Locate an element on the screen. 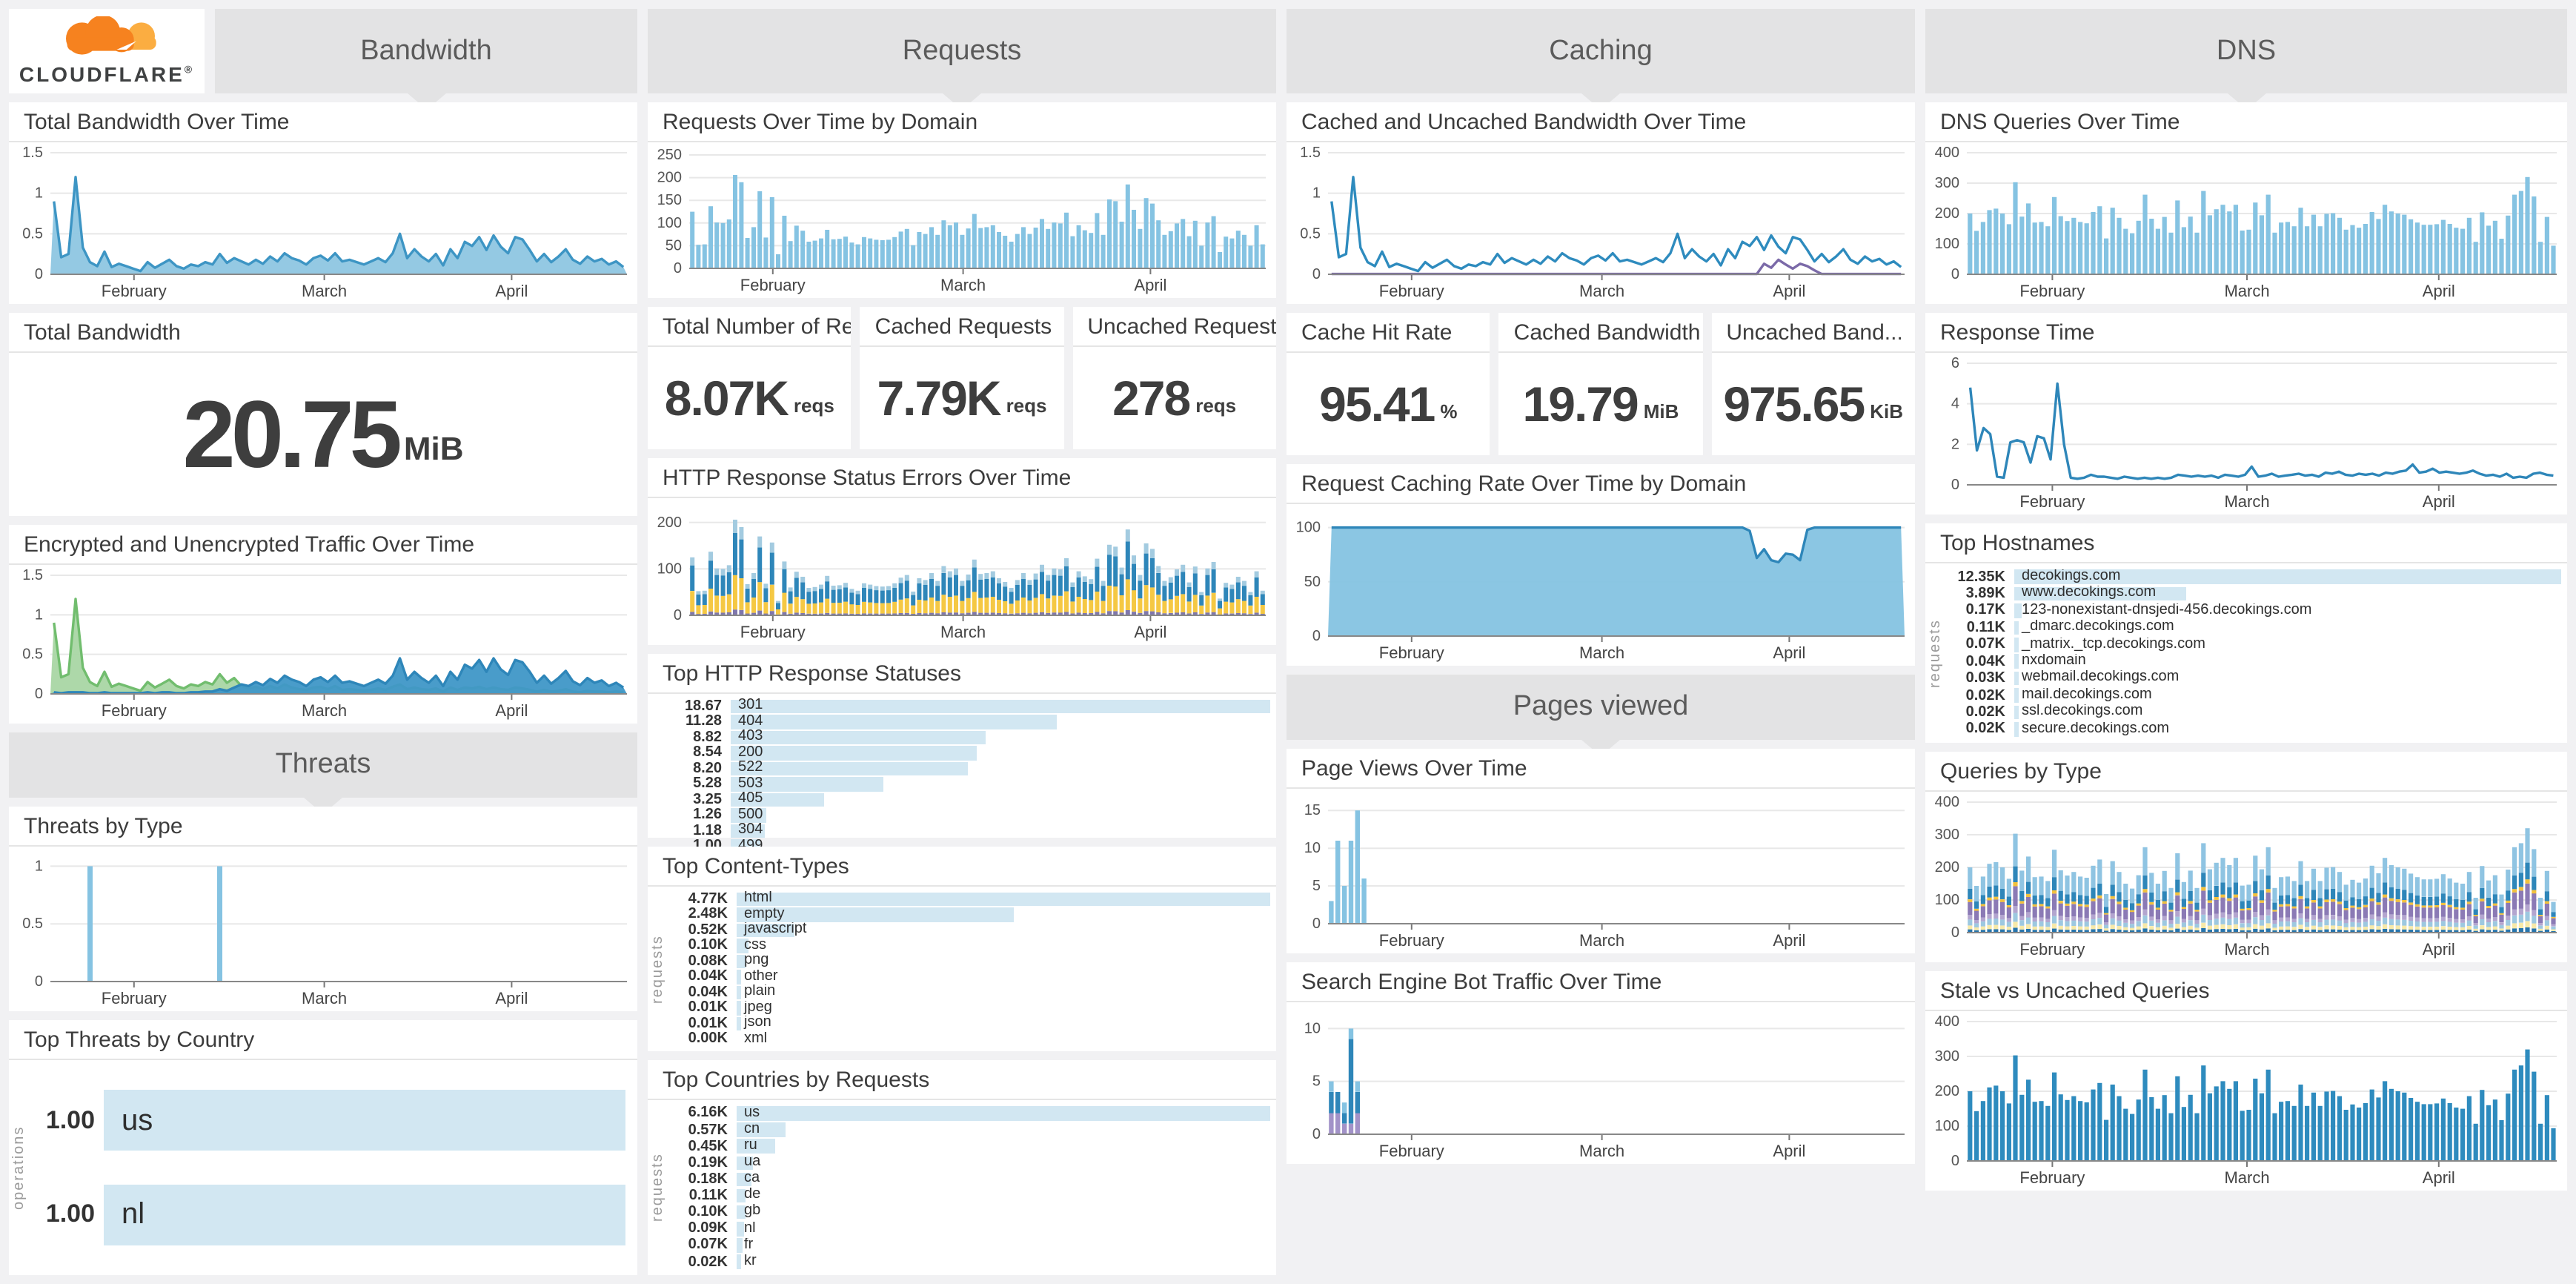 This screenshot has height=1284, width=2576. list-item: 3.89K www.decokings.com is located at coordinates (2253, 594).